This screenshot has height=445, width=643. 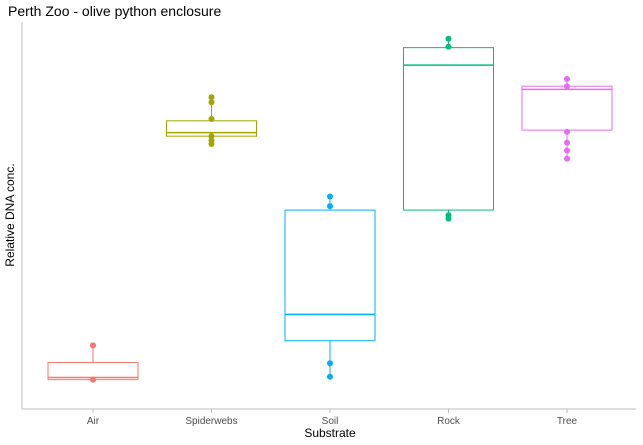 What do you see at coordinates (10, 214) in the screenshot?
I see `y-axis-title: Relative DNA conc.` at bounding box center [10, 214].